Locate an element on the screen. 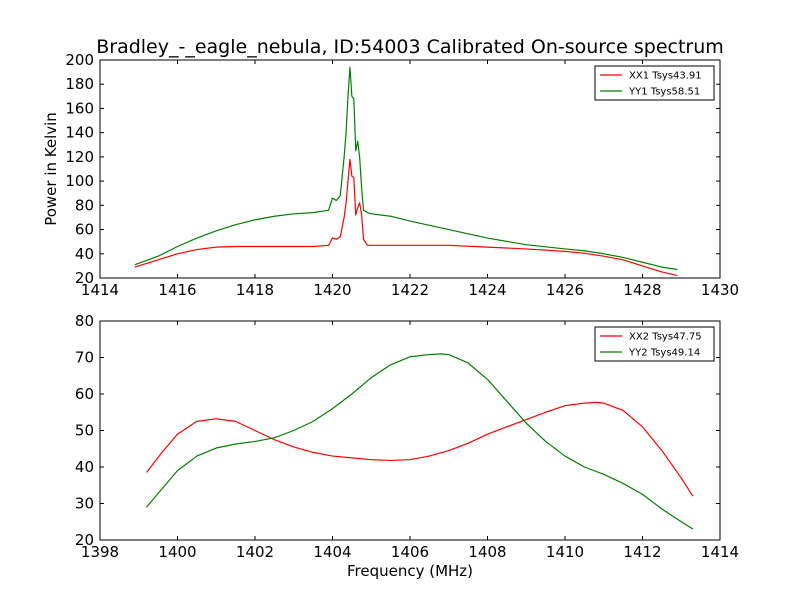 This screenshot has width=800, height=600. x-tick-label: 1402 is located at coordinates (255, 552).